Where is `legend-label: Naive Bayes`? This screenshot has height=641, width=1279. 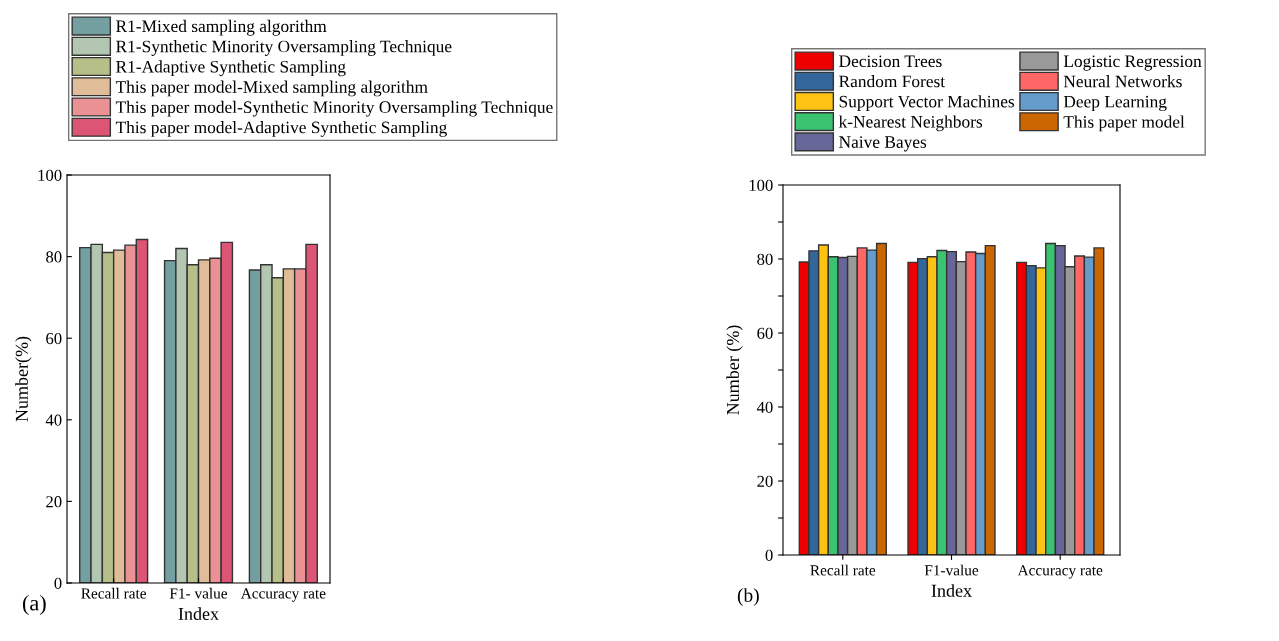
legend-label: Naive Bayes is located at coordinates (883, 144).